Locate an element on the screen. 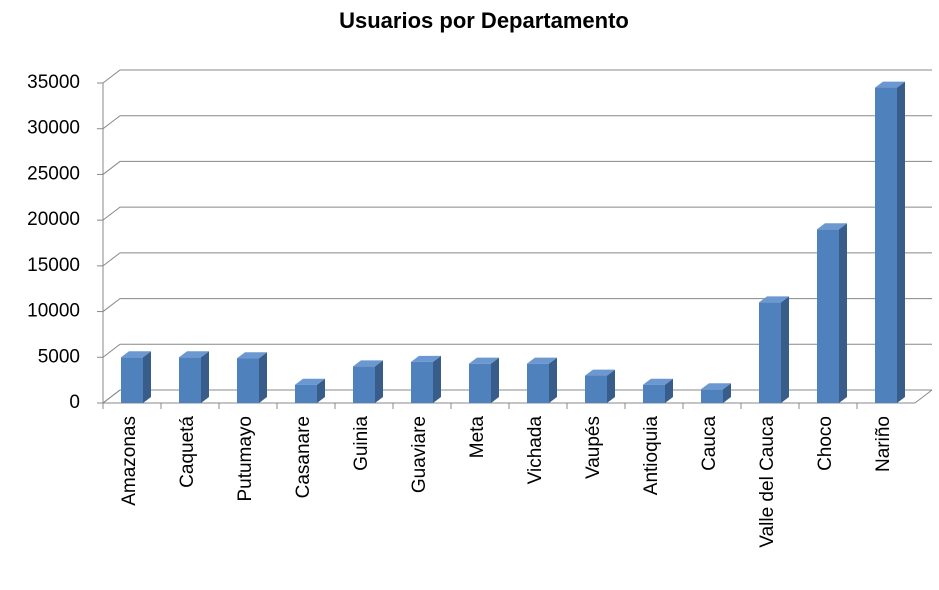 The image size is (939, 590). x-tick-label: Nariño is located at coordinates (883, 444).